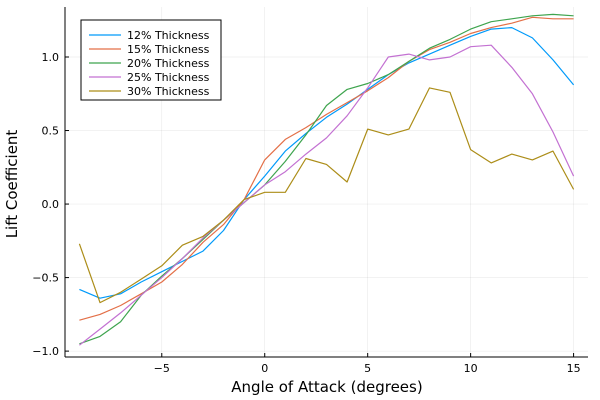 This screenshot has height=400, width=600. I want to click on x-tick-label: 0, so click(264, 368).